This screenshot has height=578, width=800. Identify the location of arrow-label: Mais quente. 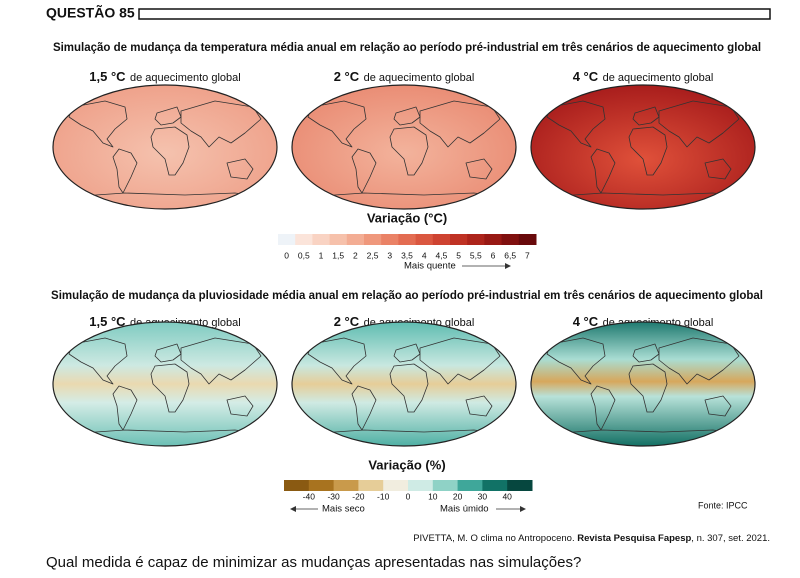
(430, 266).